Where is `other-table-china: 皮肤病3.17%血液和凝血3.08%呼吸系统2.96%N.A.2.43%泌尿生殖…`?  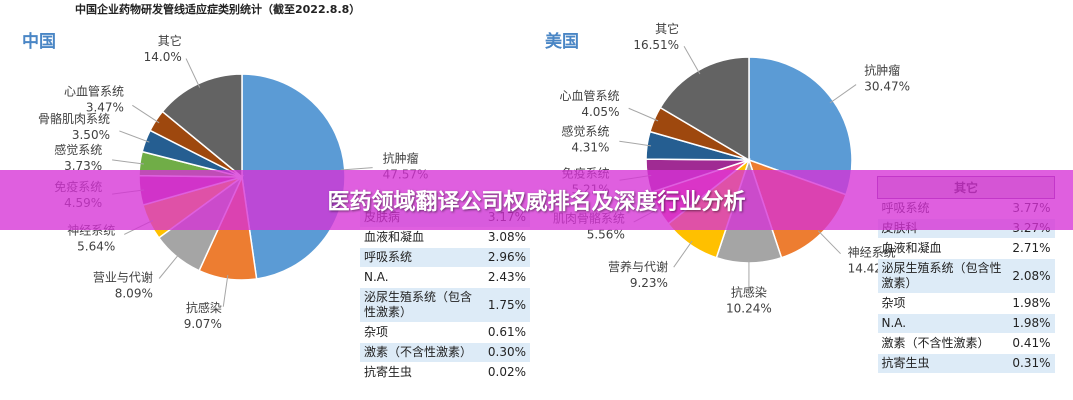
other-table-china: 皮肤病3.17%血液和凝血3.08%呼吸系统2.96%N.A.2.43%泌尿生殖… is located at coordinates (445, 295).